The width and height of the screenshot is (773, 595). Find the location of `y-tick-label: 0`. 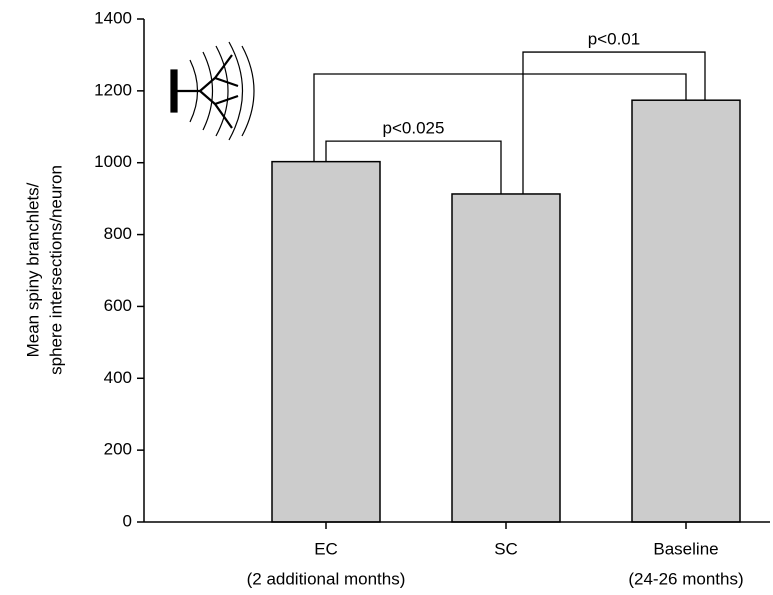

y-tick-label: 0 is located at coordinates (127, 520).